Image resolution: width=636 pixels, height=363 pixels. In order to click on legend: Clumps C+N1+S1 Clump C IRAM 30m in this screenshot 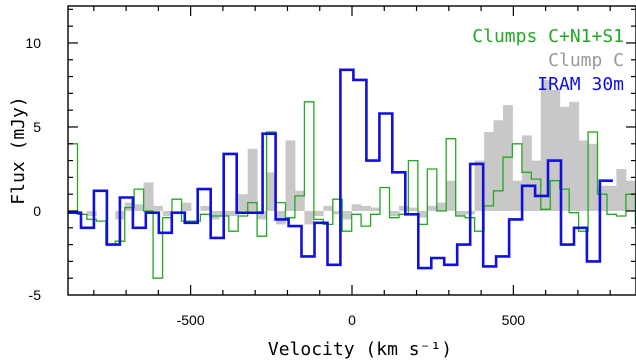, I will do `click(548, 60)`.